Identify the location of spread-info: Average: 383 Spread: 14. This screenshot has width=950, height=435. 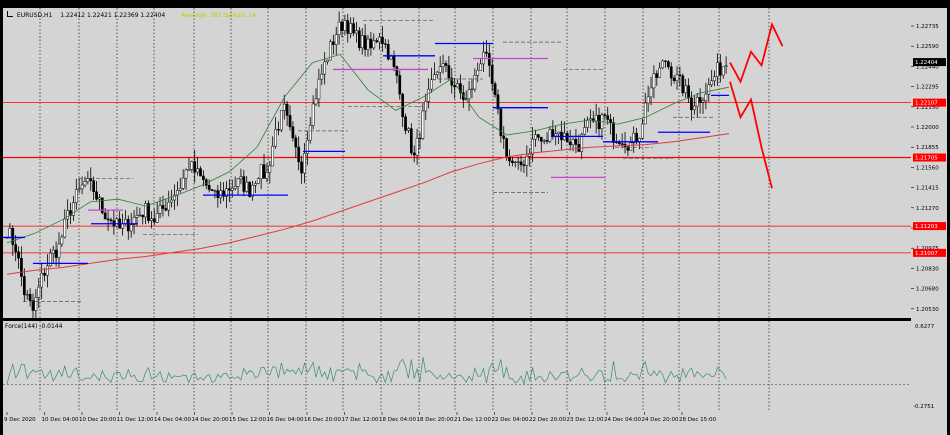
(218, 15).